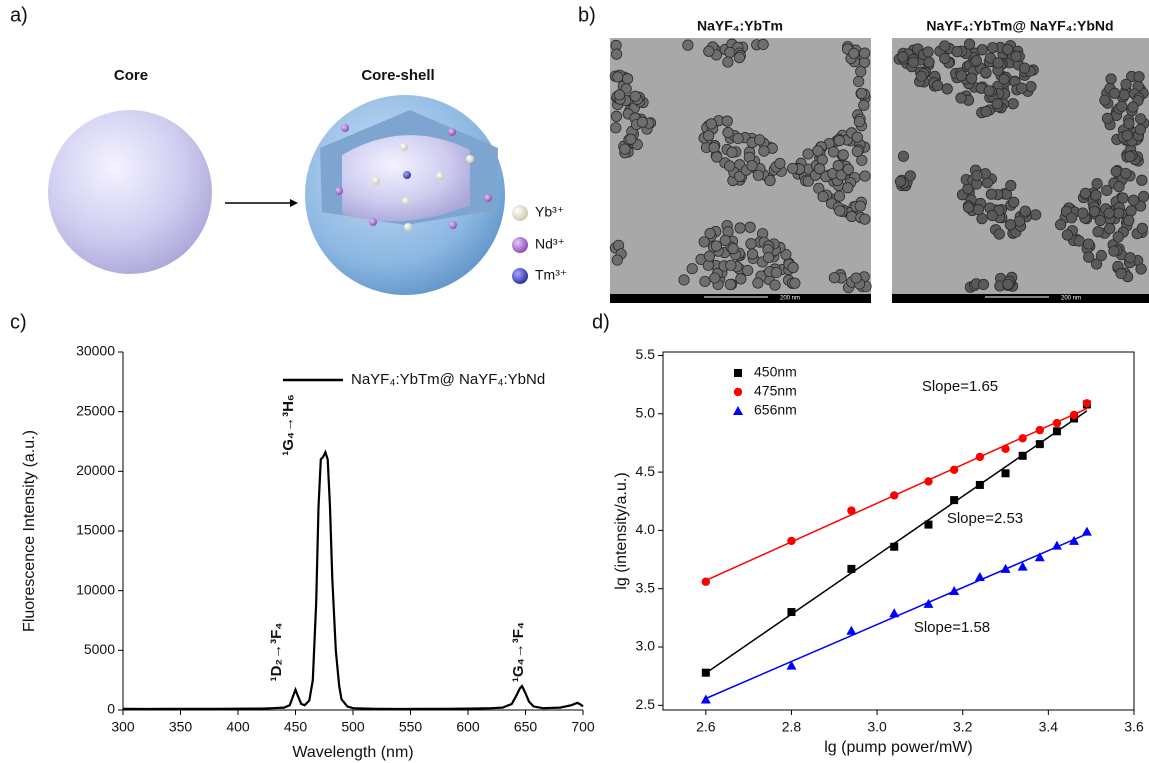 The width and height of the screenshot is (1149, 763). What do you see at coordinates (288, 424) in the screenshot?
I see `annotation: ¹G₄→³H₆` at bounding box center [288, 424].